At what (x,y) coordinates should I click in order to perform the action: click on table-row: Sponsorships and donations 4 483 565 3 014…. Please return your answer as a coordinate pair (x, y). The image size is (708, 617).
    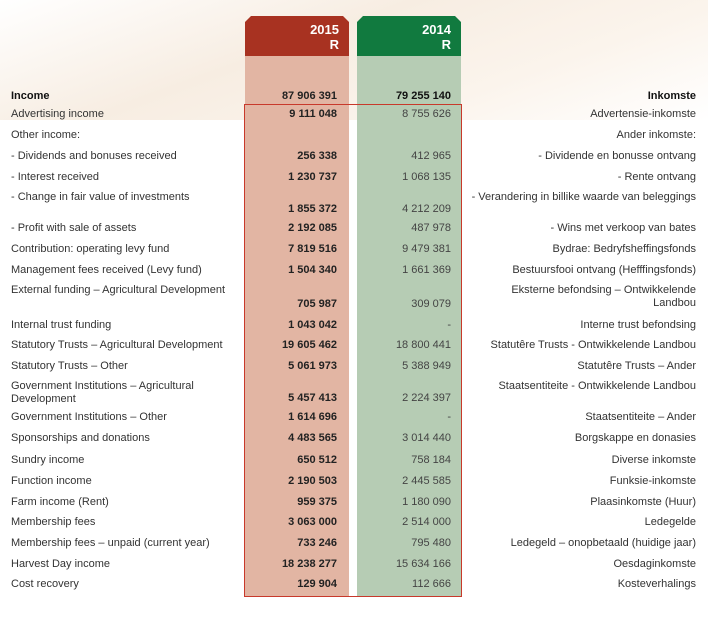
    Looking at the image, I should click on (354, 438).